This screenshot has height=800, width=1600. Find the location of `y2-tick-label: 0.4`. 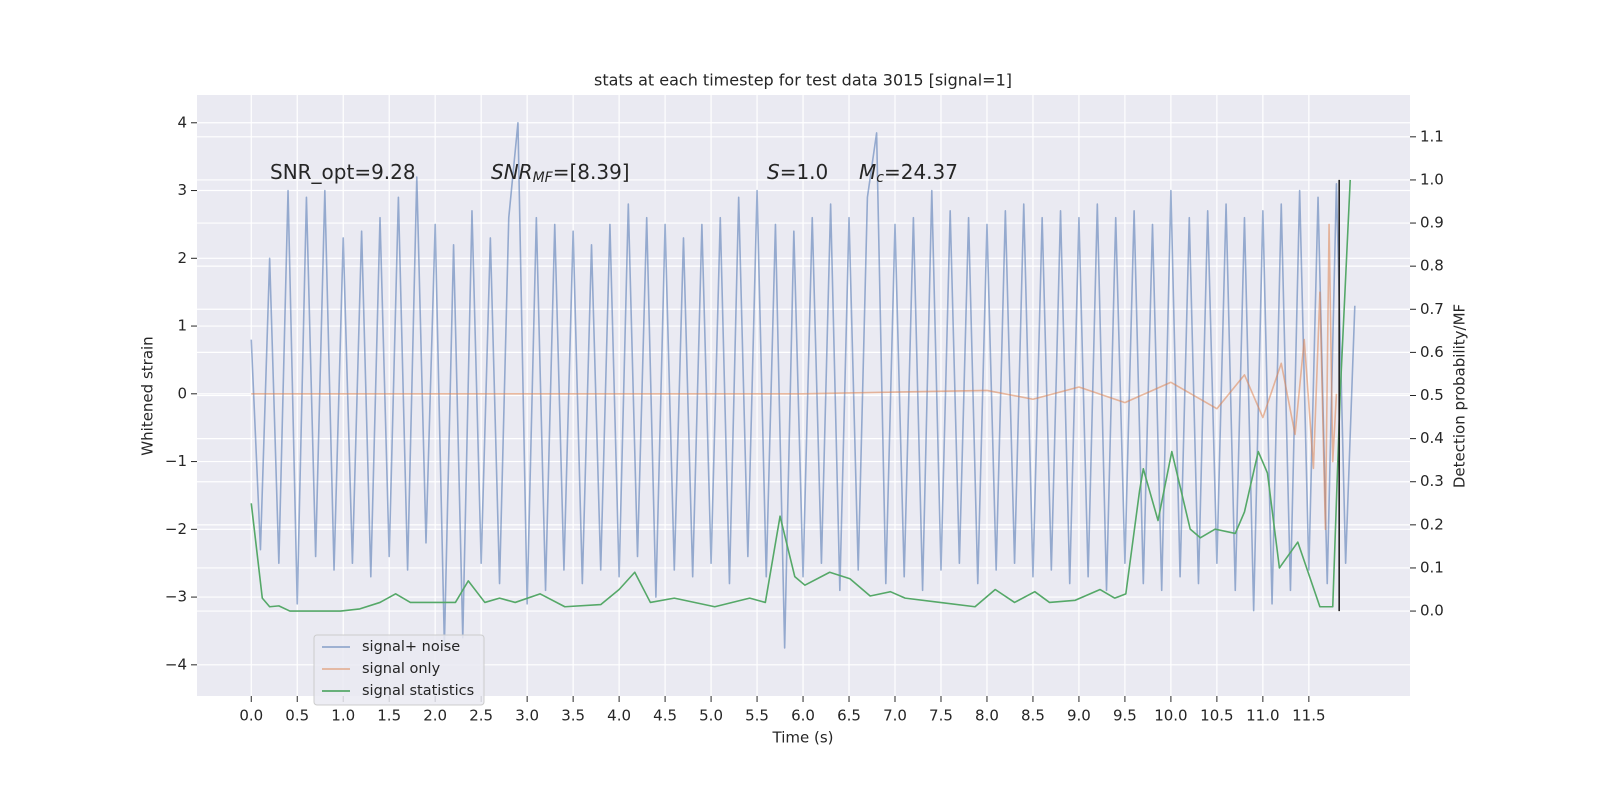

y2-tick-label: 0.4 is located at coordinates (1432, 438).